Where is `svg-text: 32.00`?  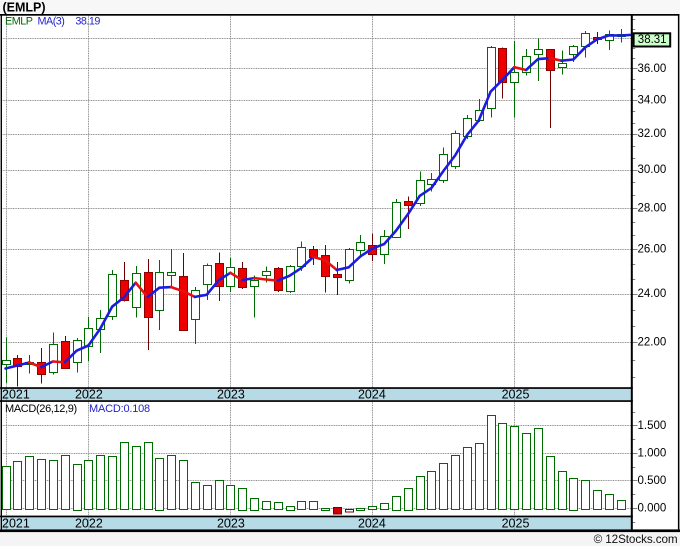
svg-text: 32.00 is located at coordinates (652, 134).